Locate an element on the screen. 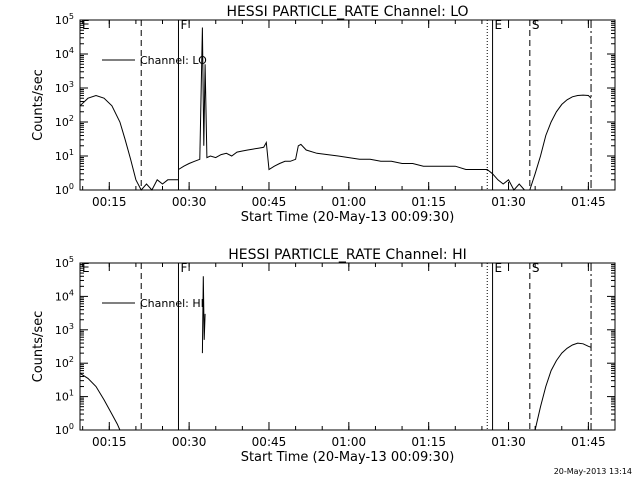 The height and width of the screenshot is (480, 640). legend-label: Channel: LO is located at coordinates (173, 60).